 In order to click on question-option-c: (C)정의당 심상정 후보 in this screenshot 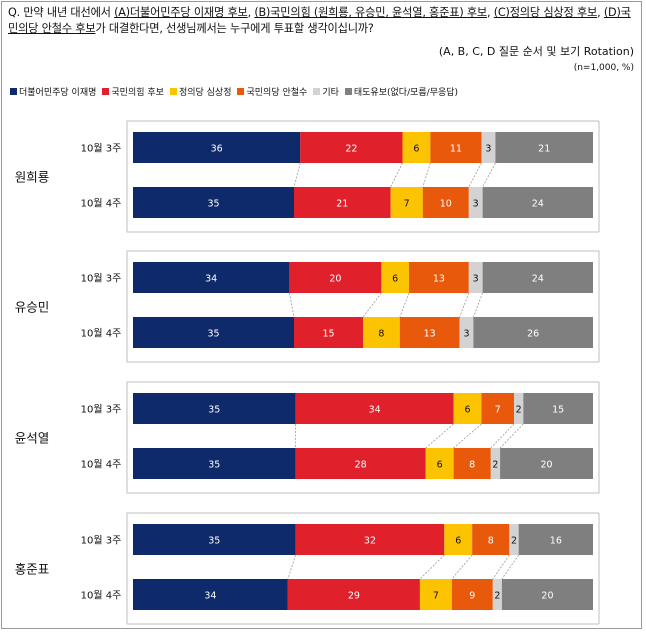, I will do `click(545, 12)`.